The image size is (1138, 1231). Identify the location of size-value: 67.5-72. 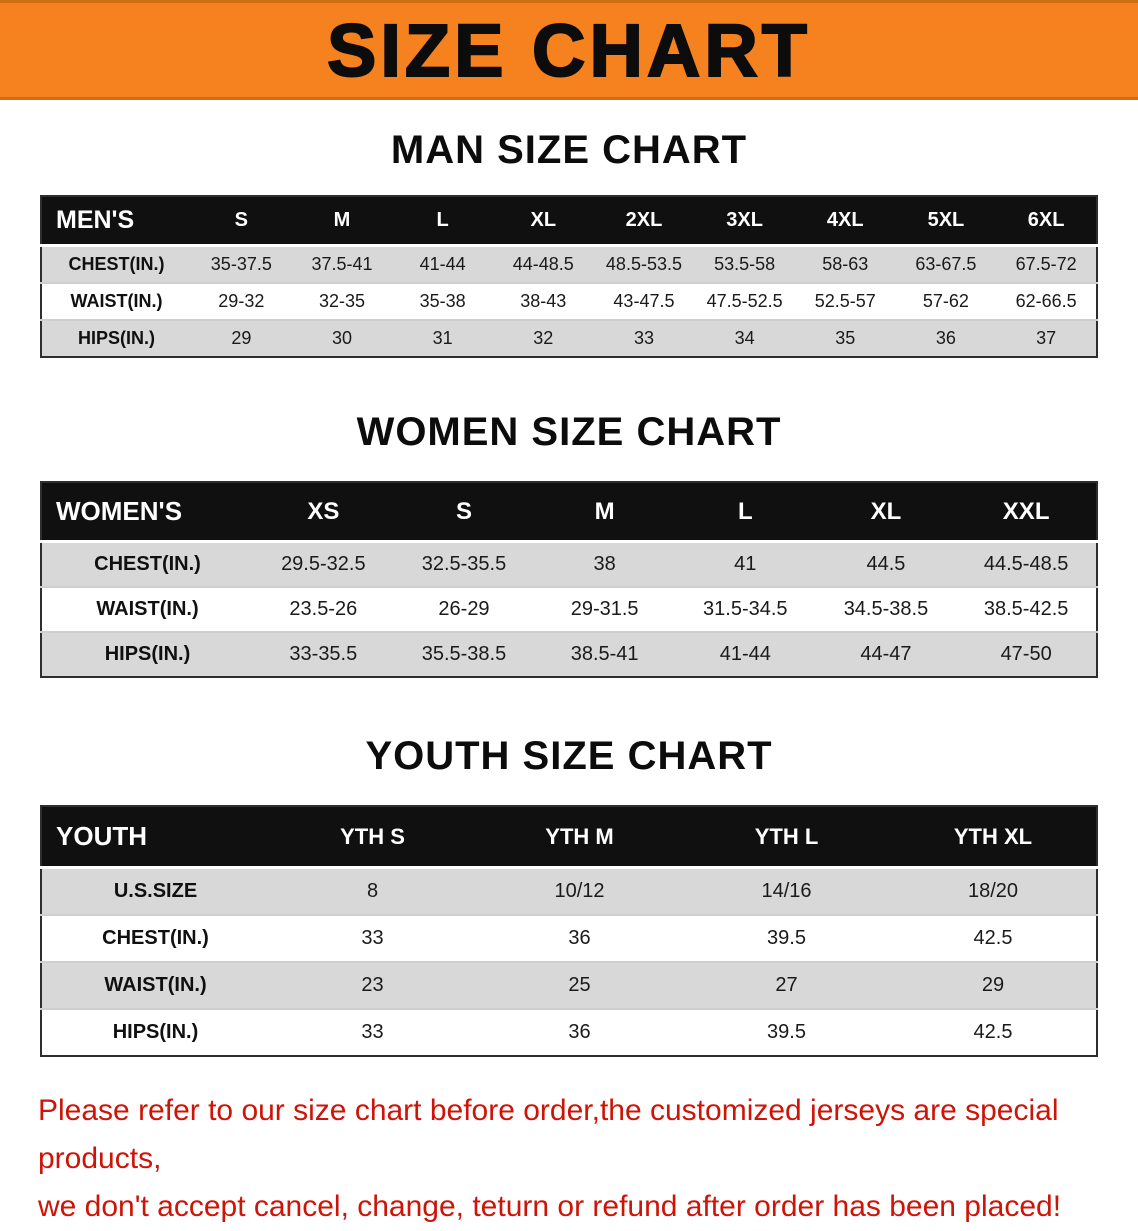
(1046, 264).